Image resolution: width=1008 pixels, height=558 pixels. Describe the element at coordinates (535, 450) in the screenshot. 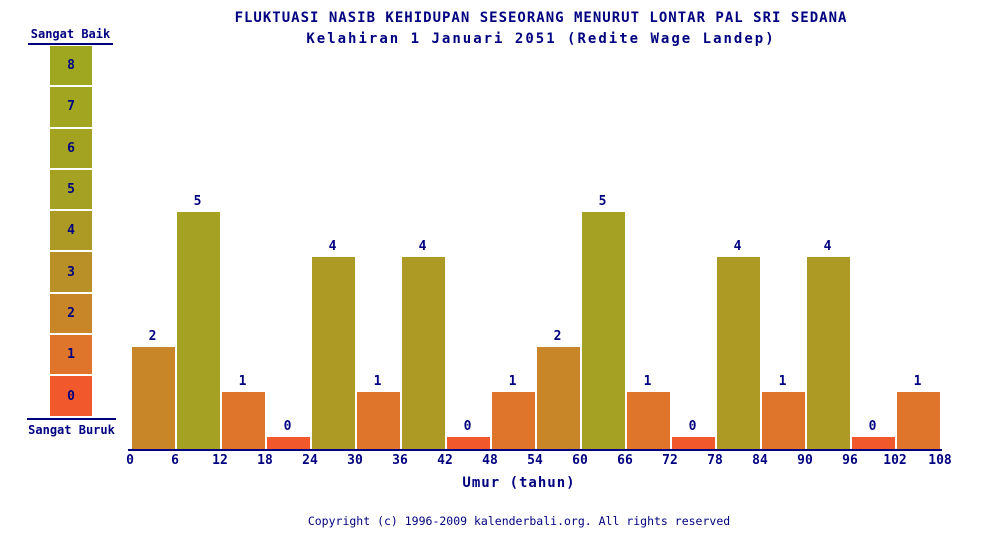

I see `x-axis-line` at that location.